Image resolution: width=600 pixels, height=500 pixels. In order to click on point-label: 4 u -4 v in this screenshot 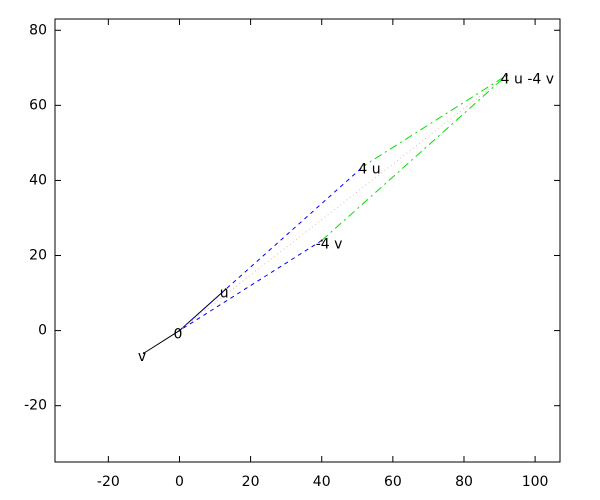, I will do `click(527, 79)`.